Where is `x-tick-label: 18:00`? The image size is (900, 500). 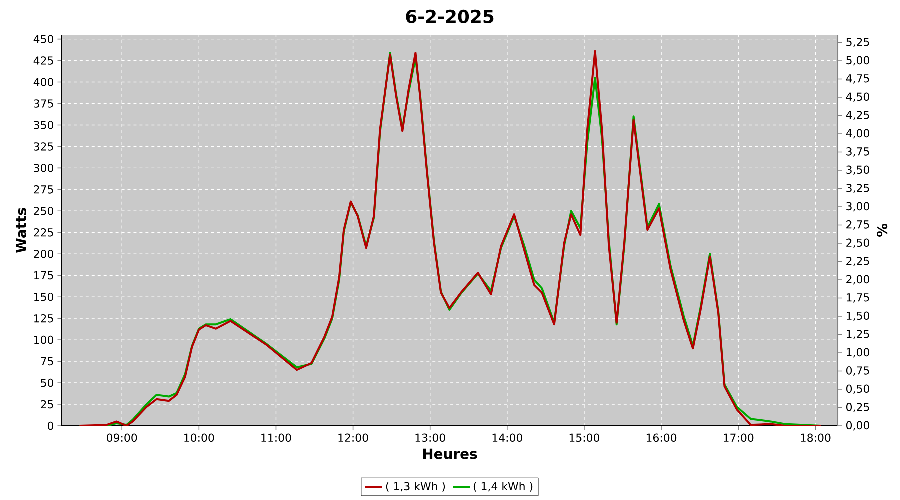 x-tick-label: 18:00 is located at coordinates (816, 438).